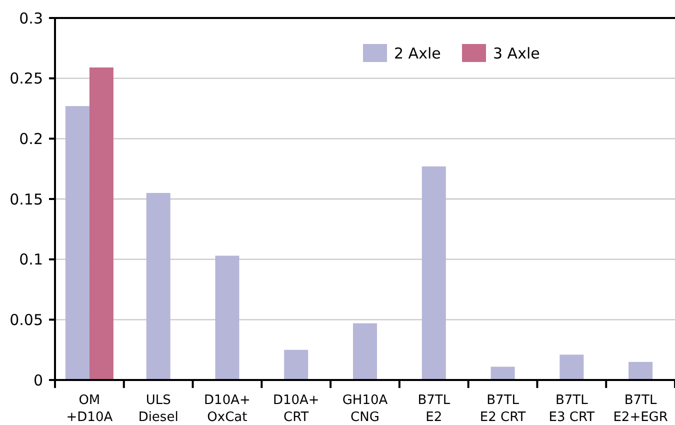 The height and width of the screenshot is (425, 675). Describe the element at coordinates (571, 409) in the screenshot. I see `x-tick-label: B7TL E3 CRT` at that location.